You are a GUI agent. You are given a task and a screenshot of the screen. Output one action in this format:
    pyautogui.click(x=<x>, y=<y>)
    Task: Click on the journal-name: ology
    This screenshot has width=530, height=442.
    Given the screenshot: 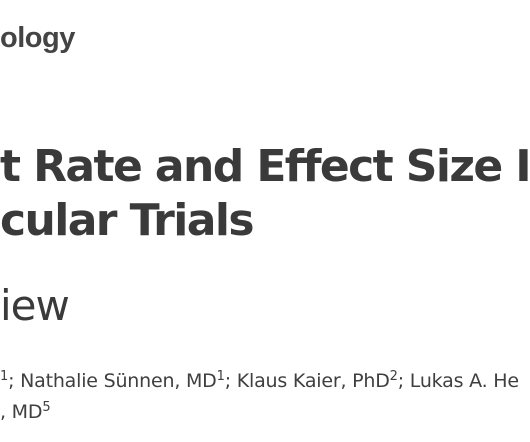 What is the action you would take?
    pyautogui.click(x=37, y=38)
    